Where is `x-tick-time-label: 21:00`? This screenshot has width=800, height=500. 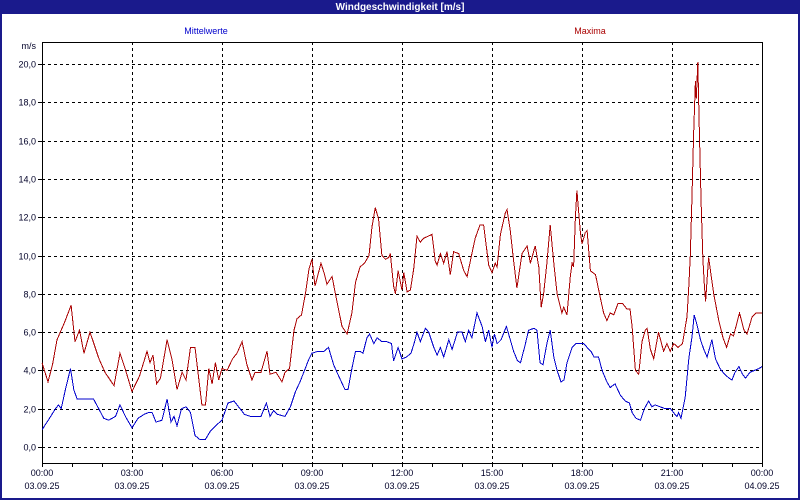 x-tick-time-label: 21:00 is located at coordinates (672, 473).